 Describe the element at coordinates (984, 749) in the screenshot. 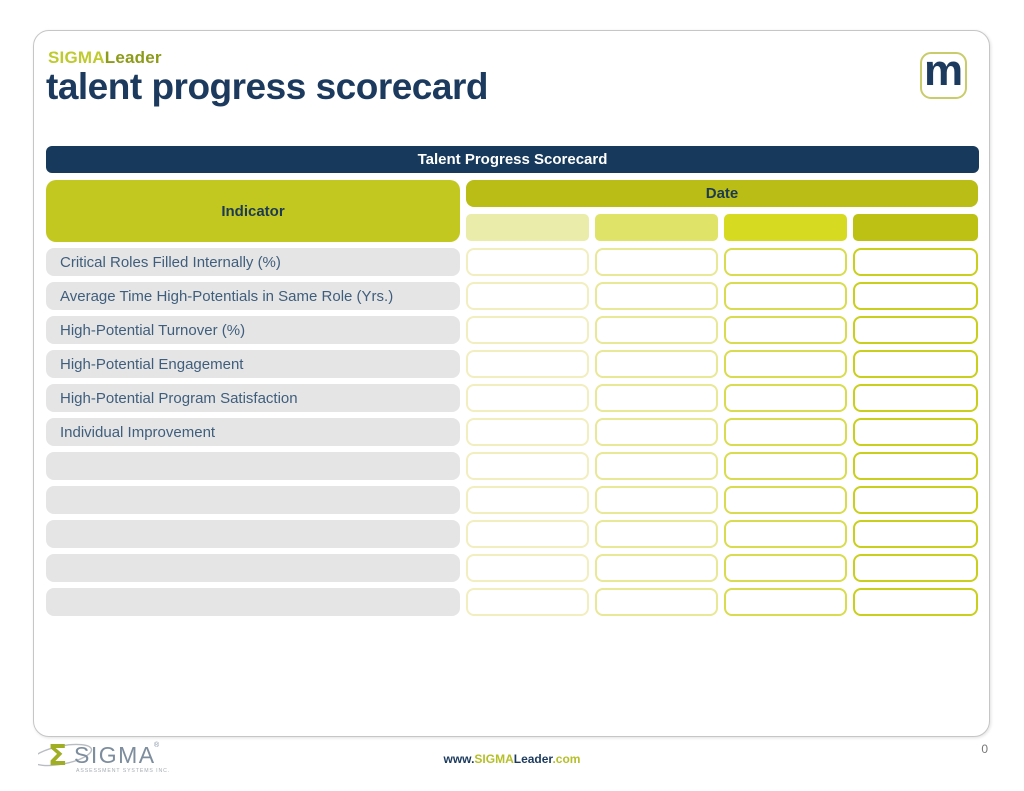

I see `page-number: 0` at that location.